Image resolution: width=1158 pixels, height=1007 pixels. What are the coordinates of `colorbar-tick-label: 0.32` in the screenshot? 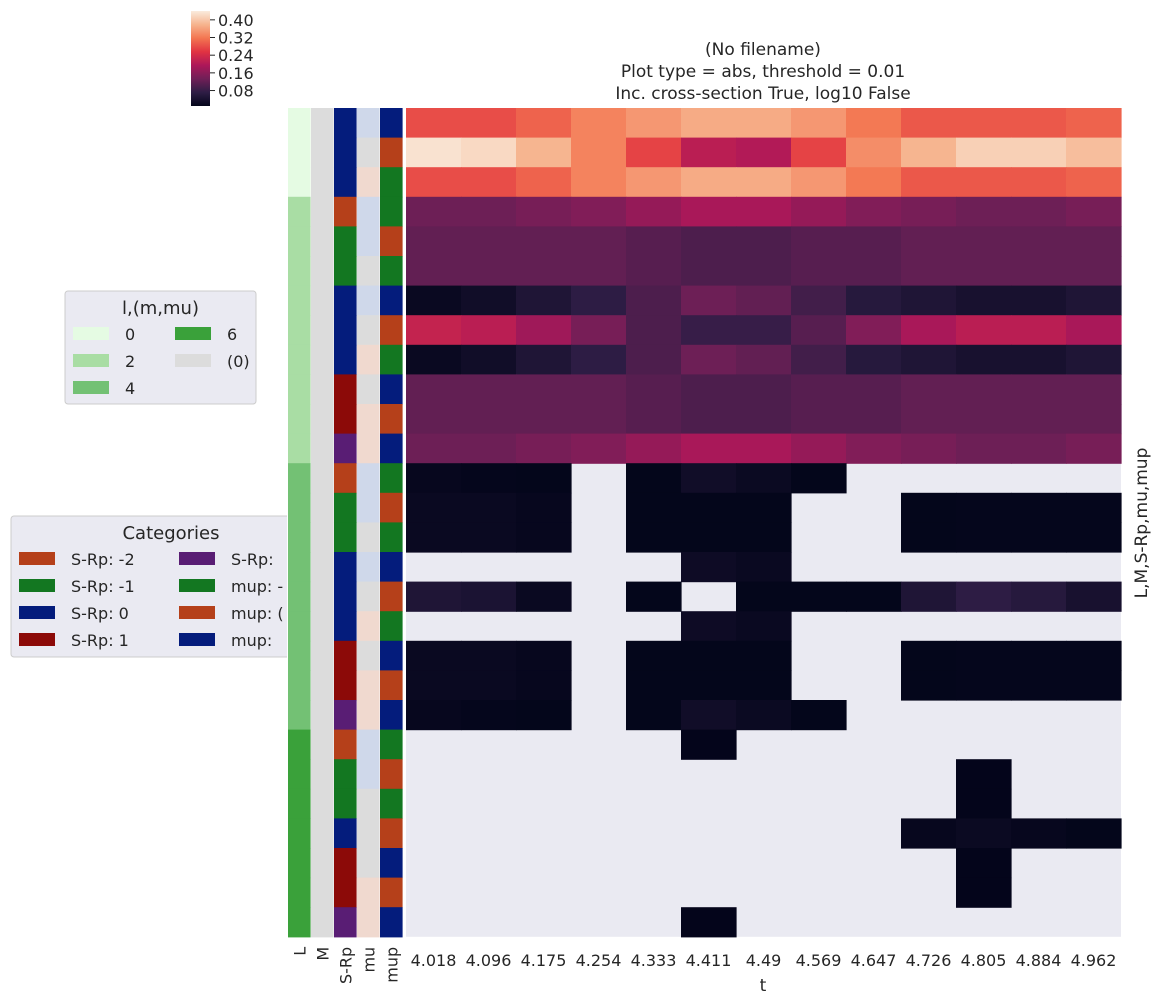 It's located at (236, 38).